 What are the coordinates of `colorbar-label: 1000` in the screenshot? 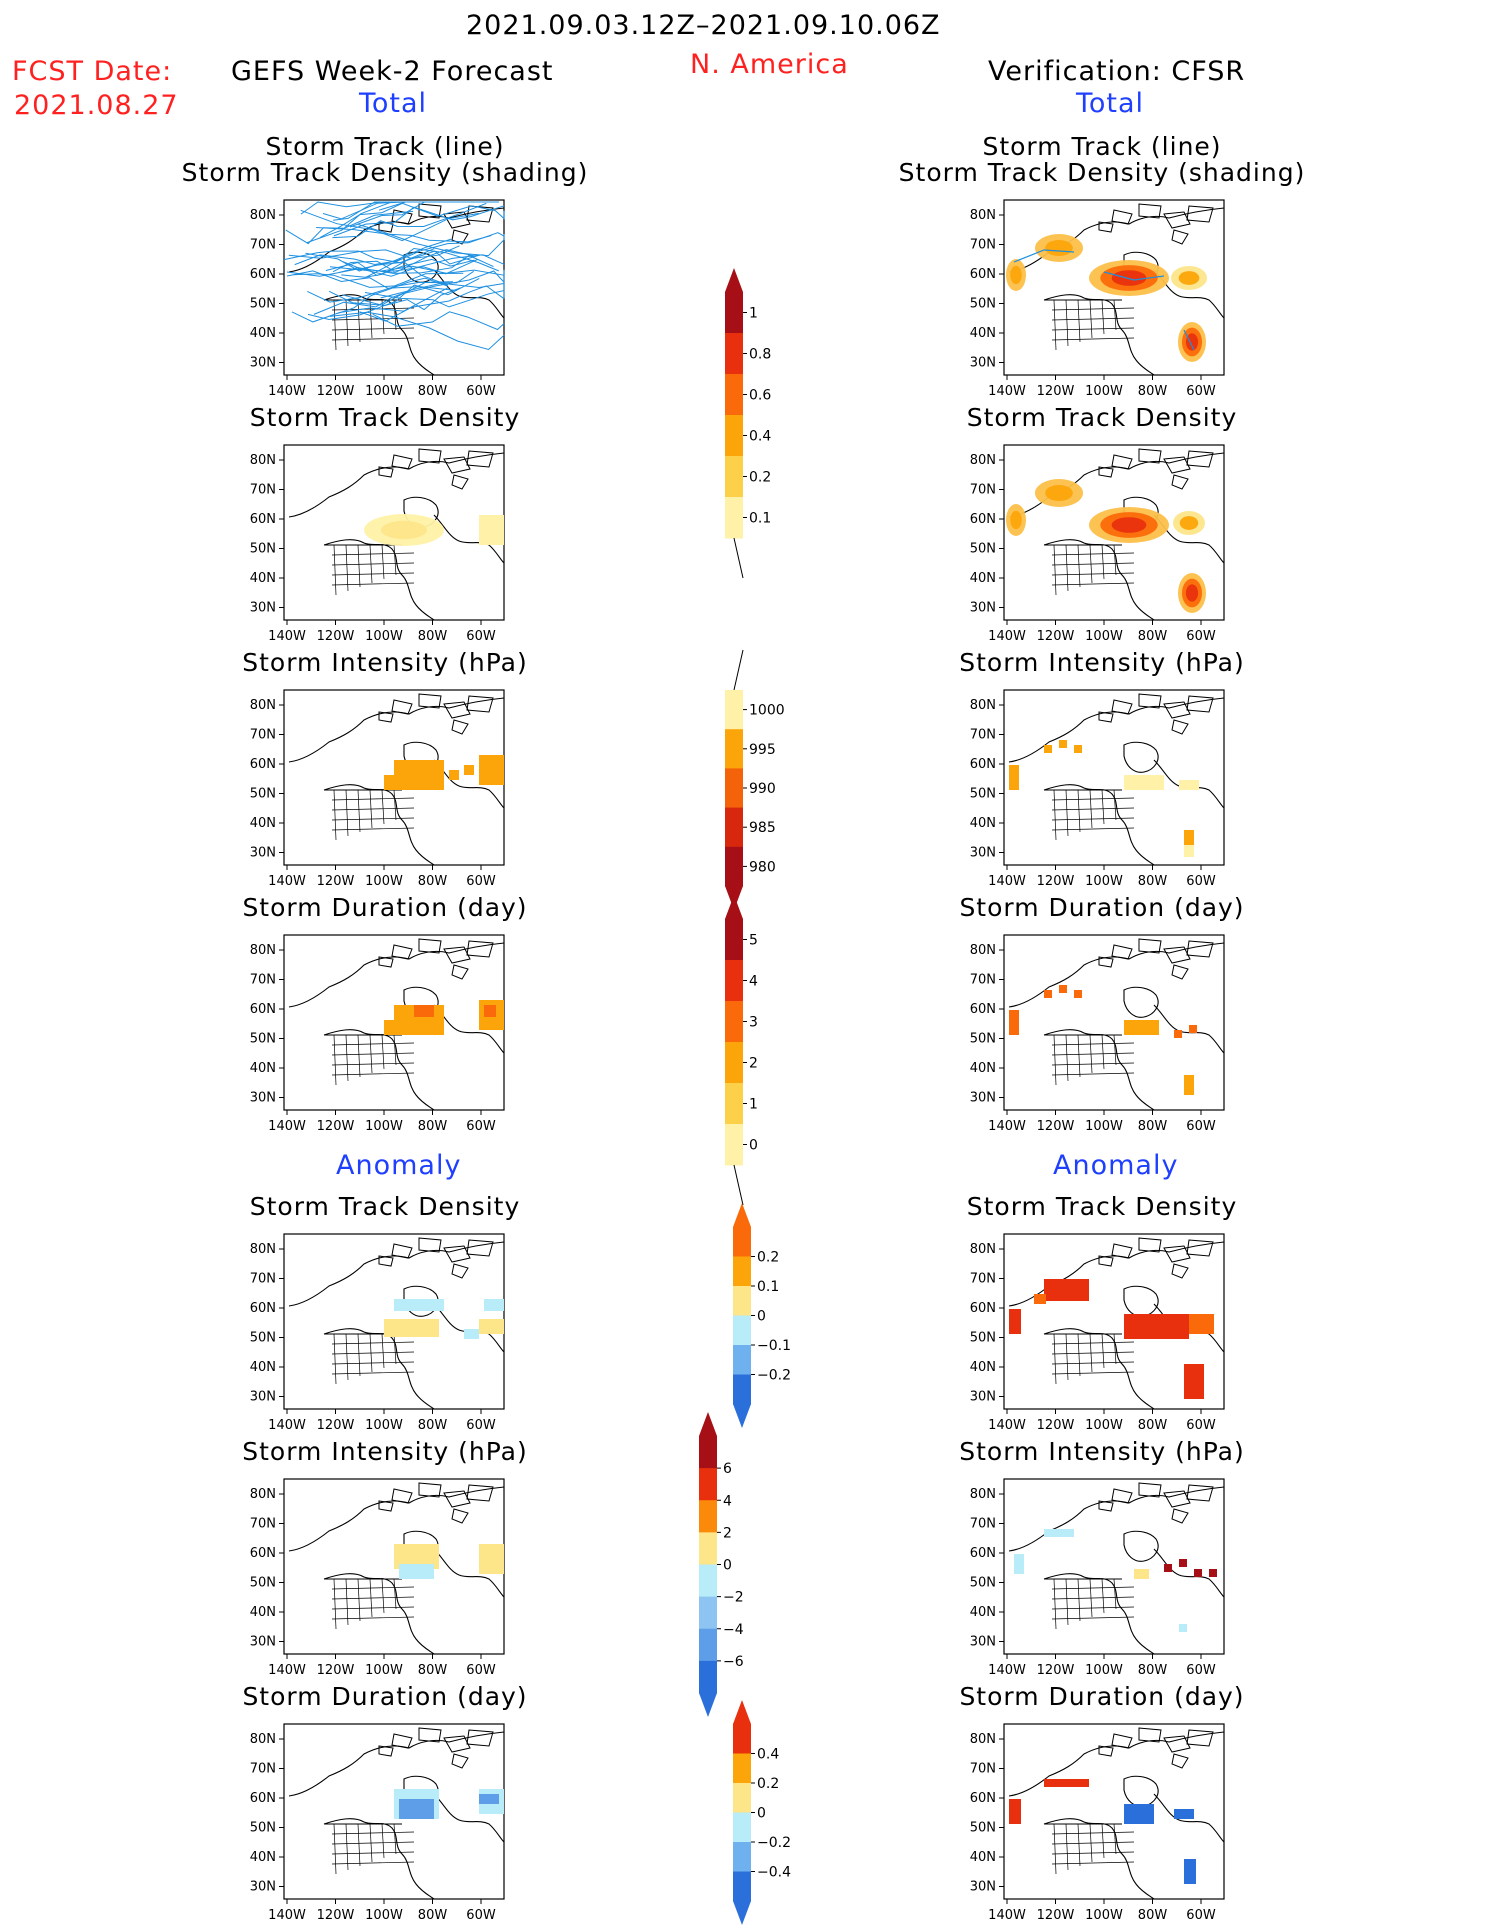 It's located at (767, 711).